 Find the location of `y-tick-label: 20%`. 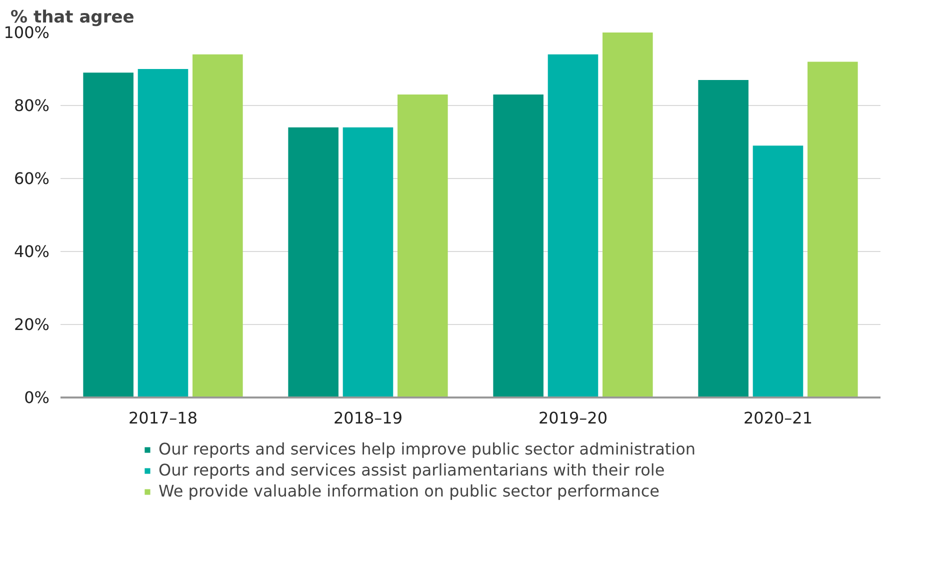

y-tick-label: 20% is located at coordinates (32, 324).